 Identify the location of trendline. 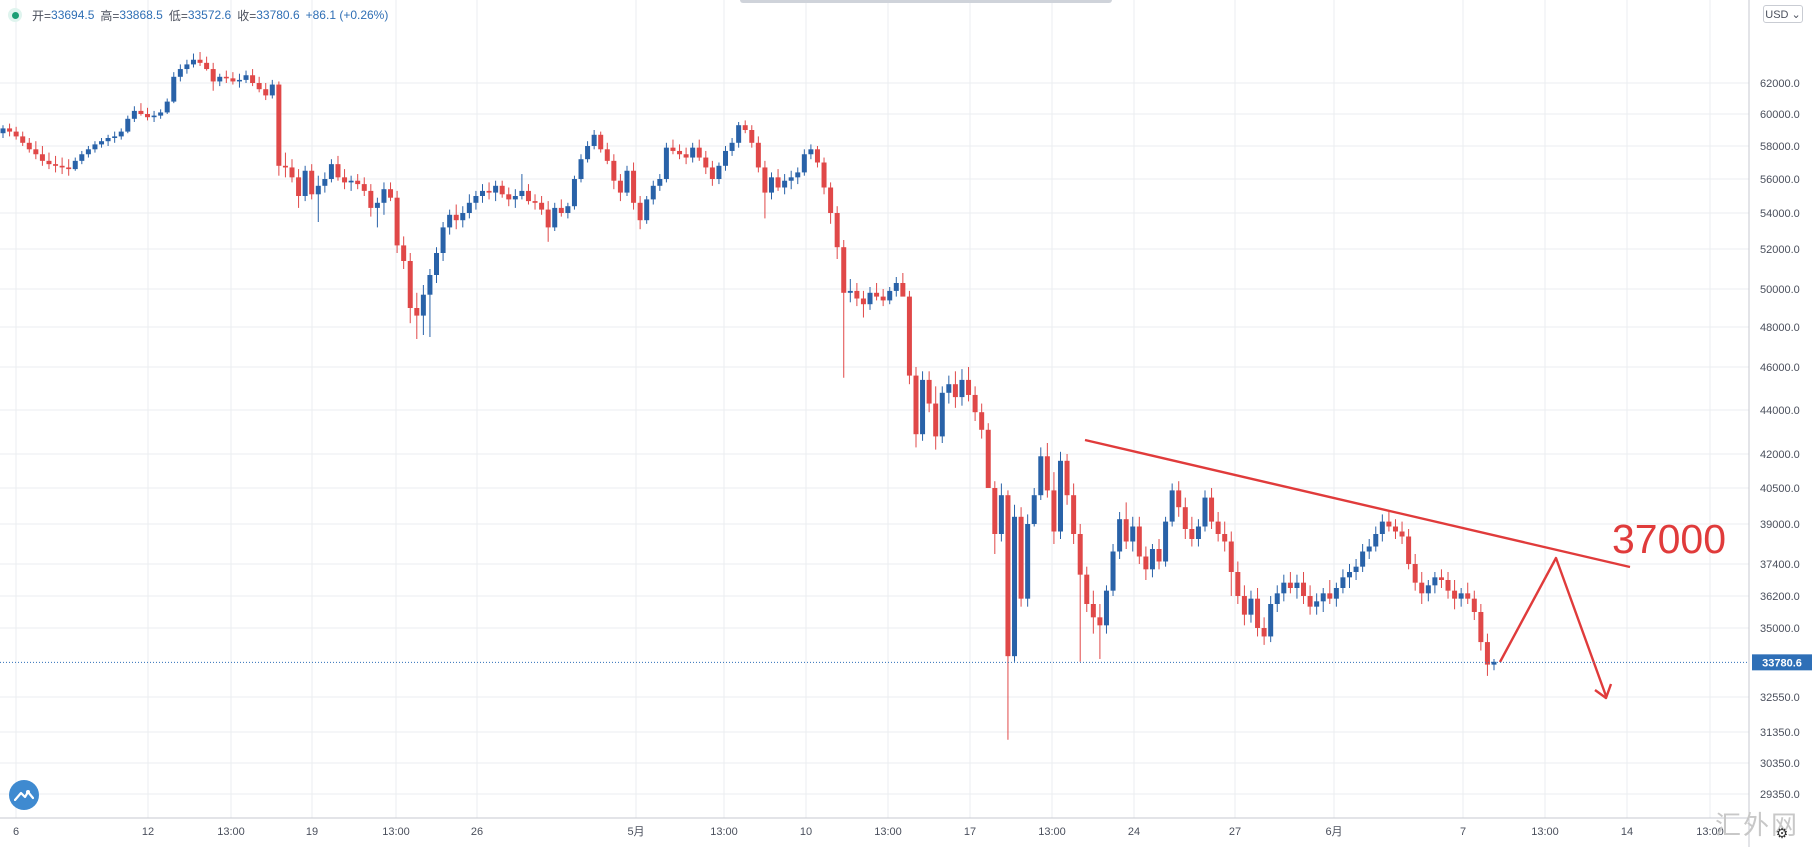
(1357, 503).